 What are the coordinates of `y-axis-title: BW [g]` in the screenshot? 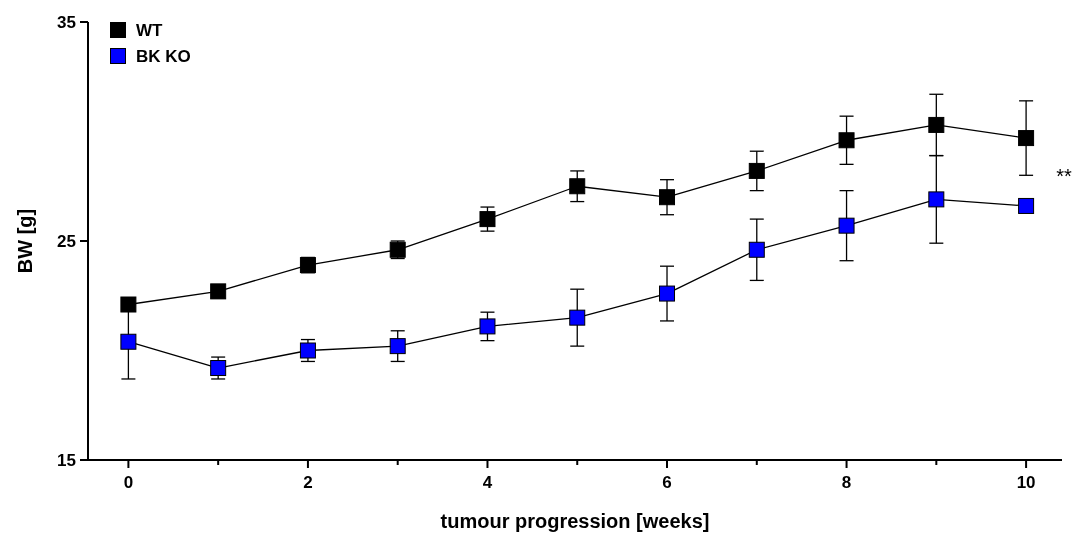 It's located at (25, 241).